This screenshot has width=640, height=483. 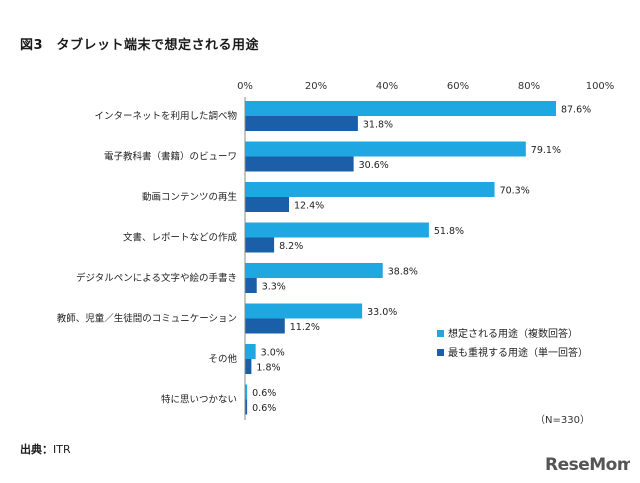 I want to click on value-label: 30.6%, so click(x=374, y=165).